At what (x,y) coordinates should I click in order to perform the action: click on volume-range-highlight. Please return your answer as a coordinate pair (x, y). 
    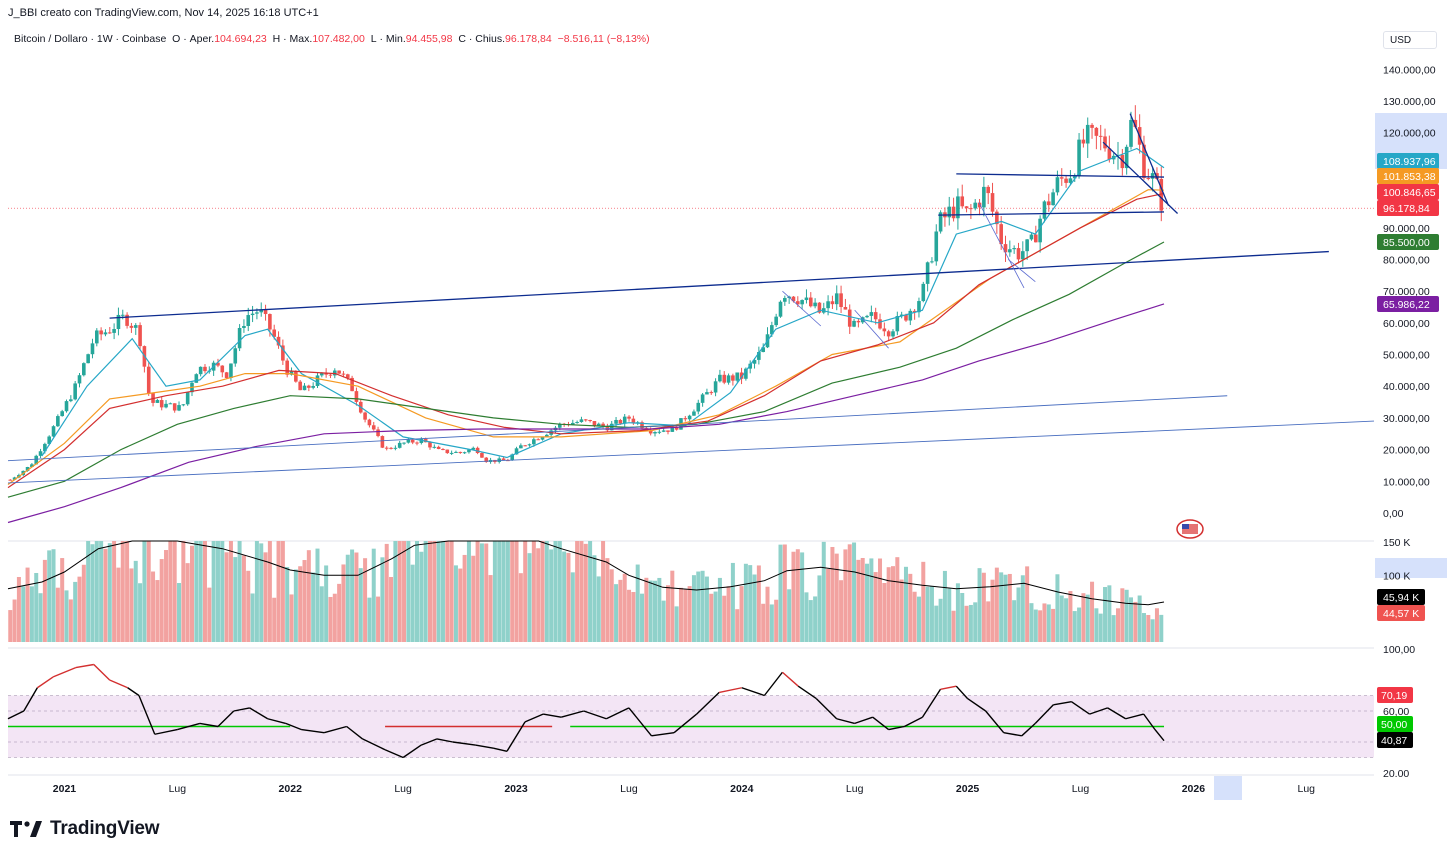
    Looking at the image, I should click on (1411, 568).